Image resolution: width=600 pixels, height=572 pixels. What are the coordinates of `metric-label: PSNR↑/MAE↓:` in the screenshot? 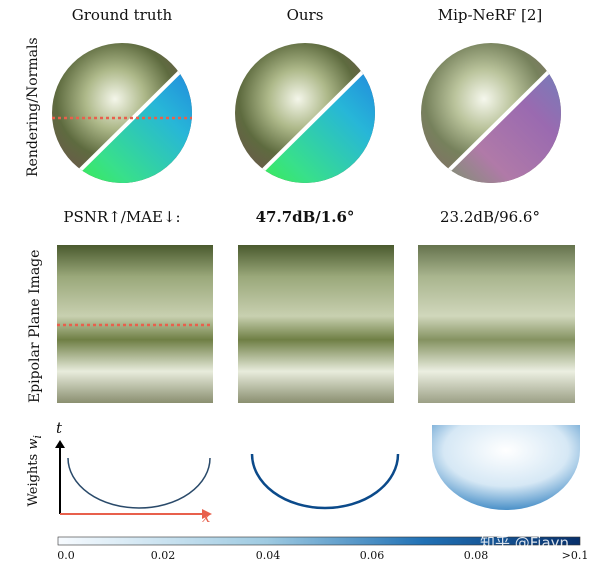 It's located at (122, 217).